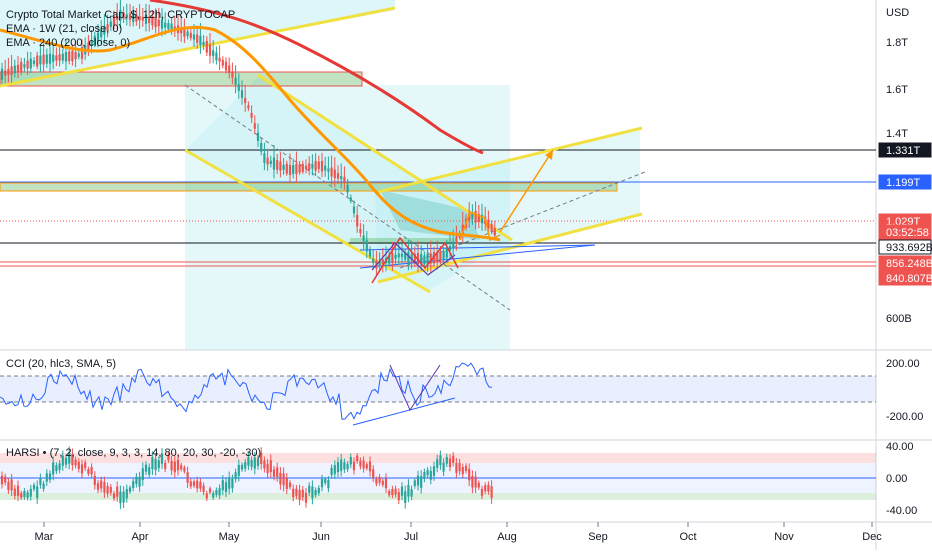 The height and width of the screenshot is (555, 932). Describe the element at coordinates (909, 264) in the screenshot. I see `price-badge-label: 856.248B` at that location.